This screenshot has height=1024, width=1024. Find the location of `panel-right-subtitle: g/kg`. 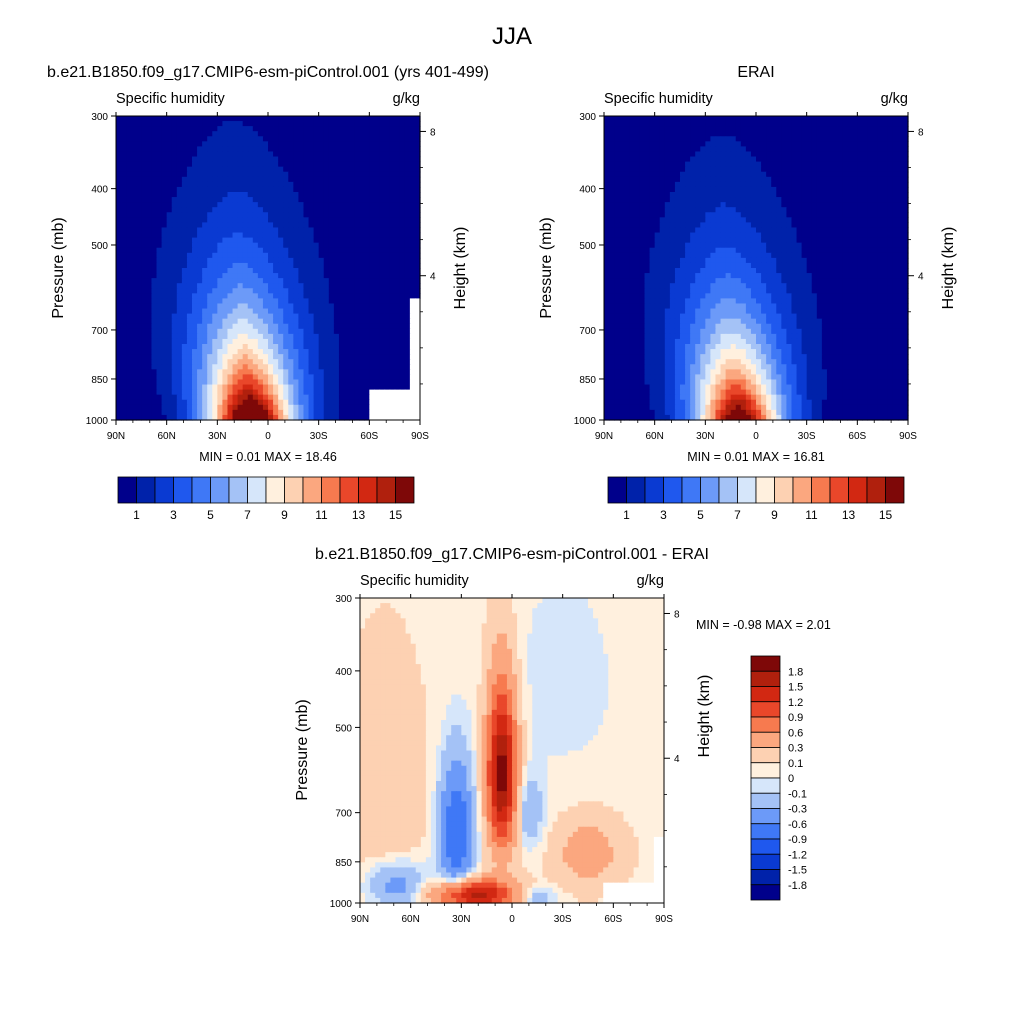

panel-right-subtitle: g/kg is located at coordinates (894, 99).